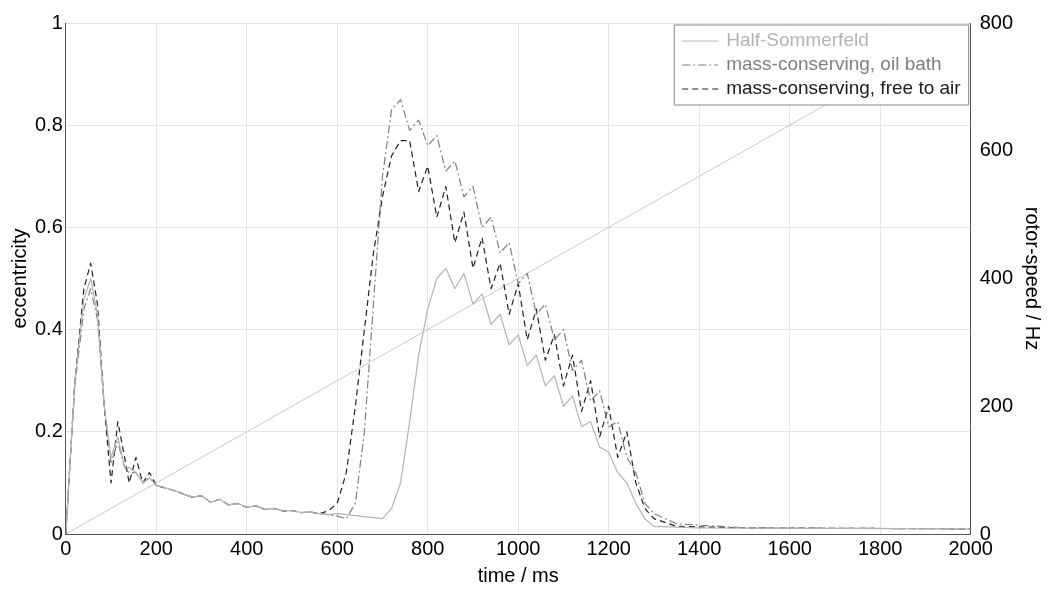  I want to click on y-tick-label: 0, so click(57, 532).